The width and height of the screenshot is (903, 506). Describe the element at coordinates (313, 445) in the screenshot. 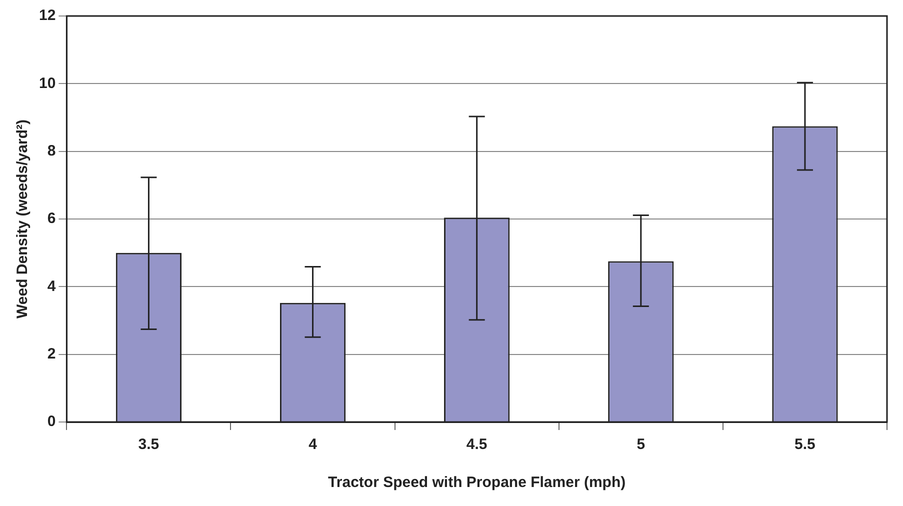

I see `x-tick-label: 4` at that location.